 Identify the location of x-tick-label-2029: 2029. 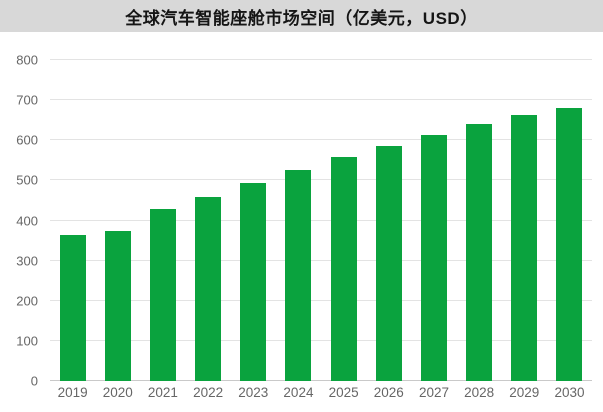
(524, 392).